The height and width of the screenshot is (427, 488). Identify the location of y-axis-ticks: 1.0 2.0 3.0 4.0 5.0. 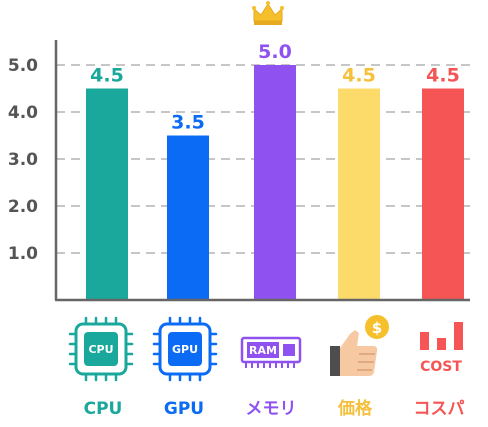
(23, 160).